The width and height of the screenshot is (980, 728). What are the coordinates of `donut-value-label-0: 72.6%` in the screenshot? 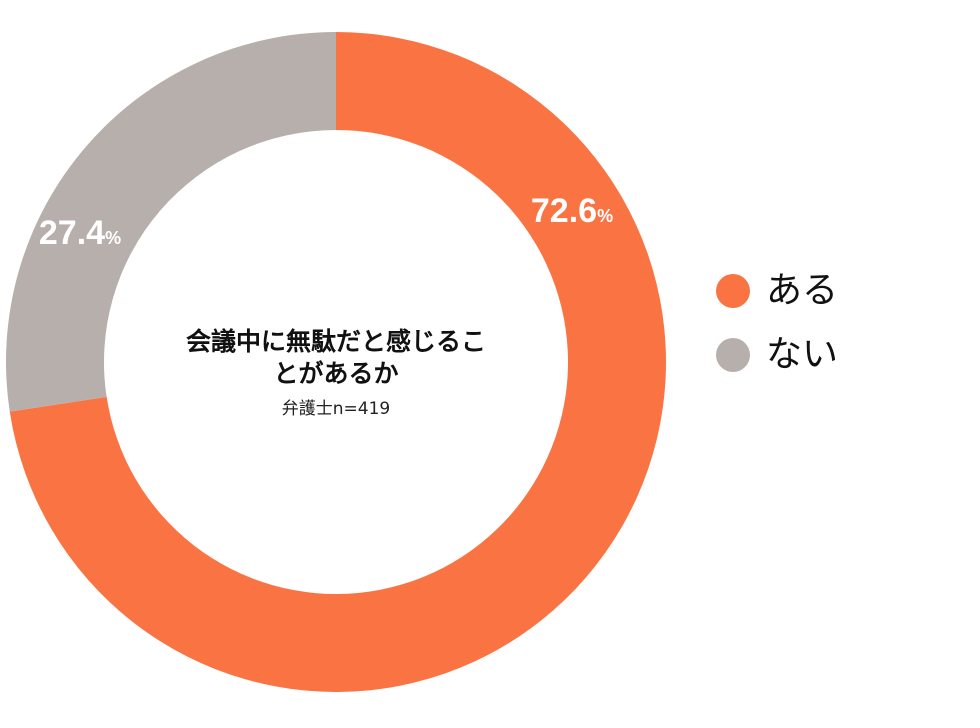 It's located at (572, 211).